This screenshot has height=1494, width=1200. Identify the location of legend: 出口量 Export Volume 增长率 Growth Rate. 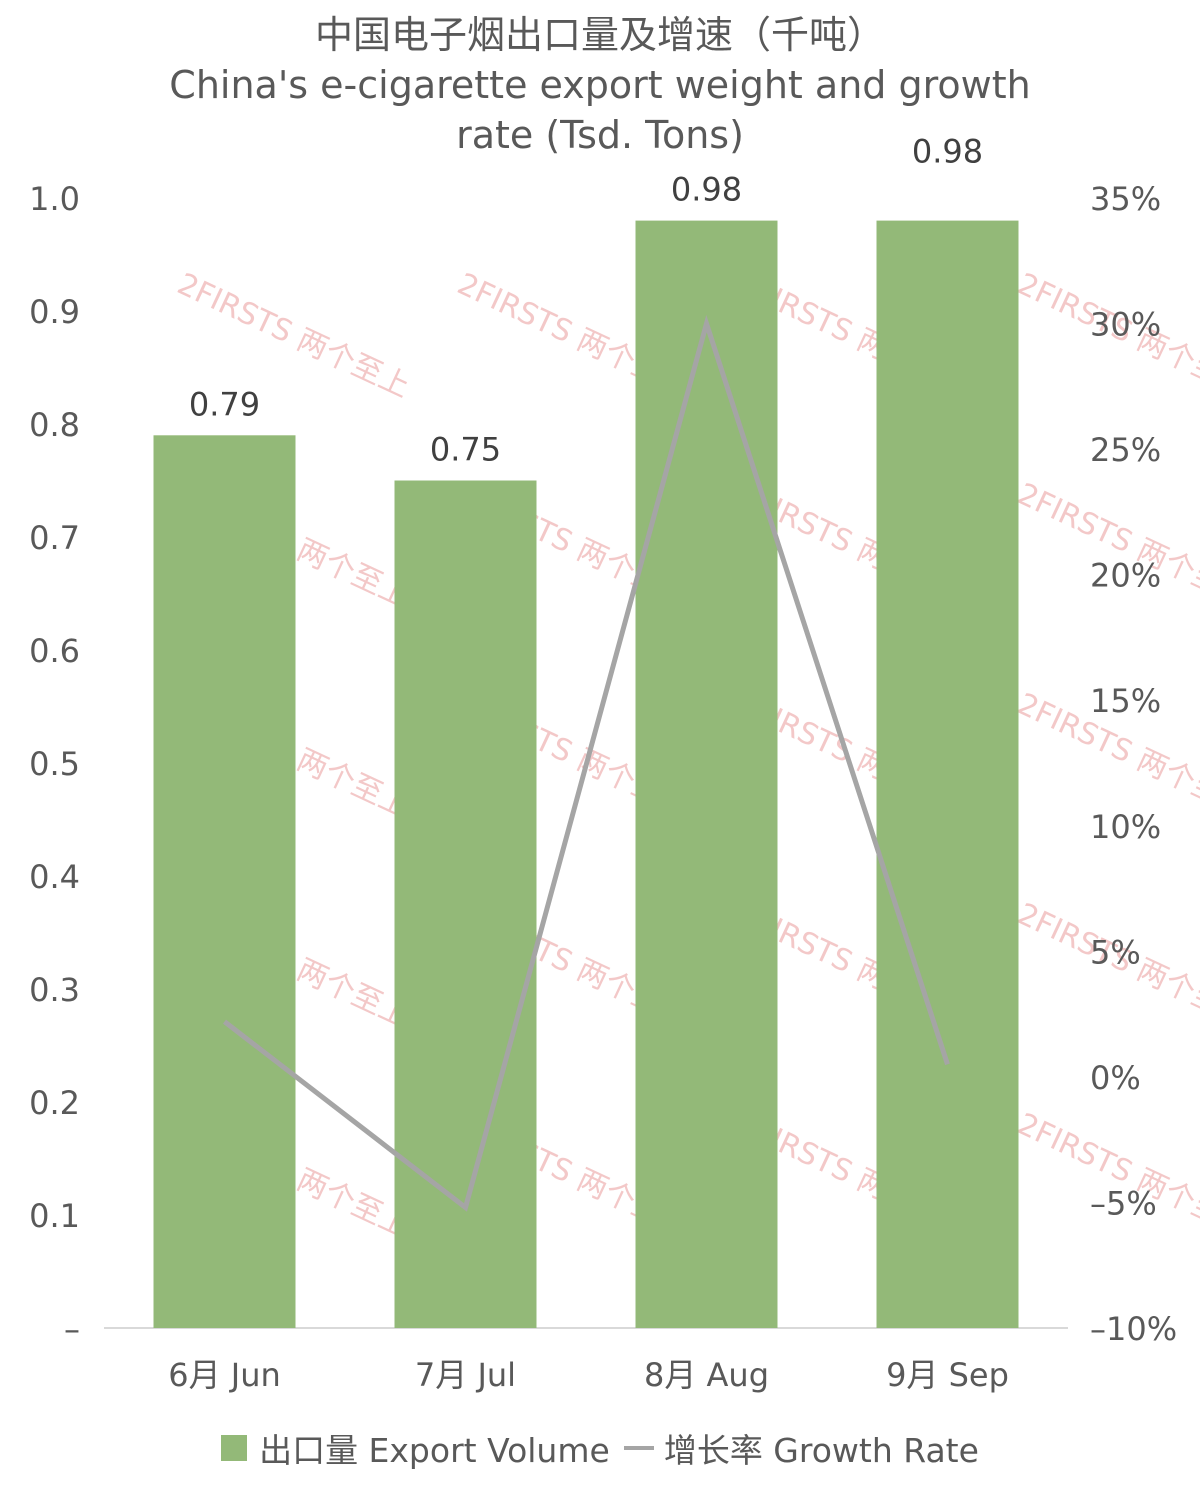
(600, 1448).